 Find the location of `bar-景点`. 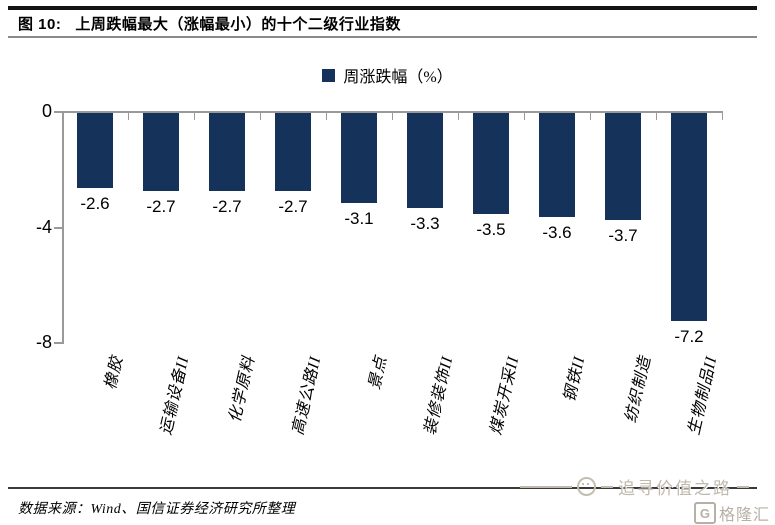

bar-景点 is located at coordinates (359, 158).